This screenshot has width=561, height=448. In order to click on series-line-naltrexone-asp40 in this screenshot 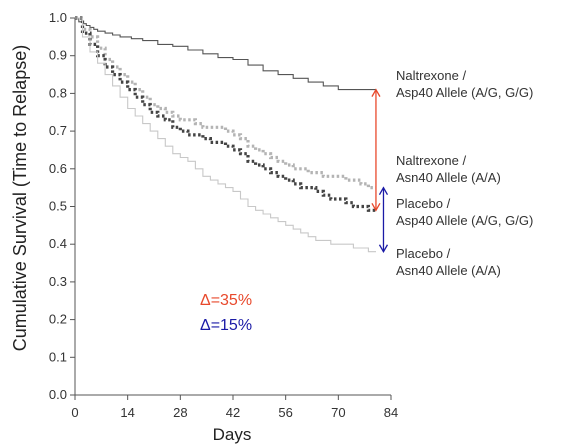, I will do `click(225, 54)`.